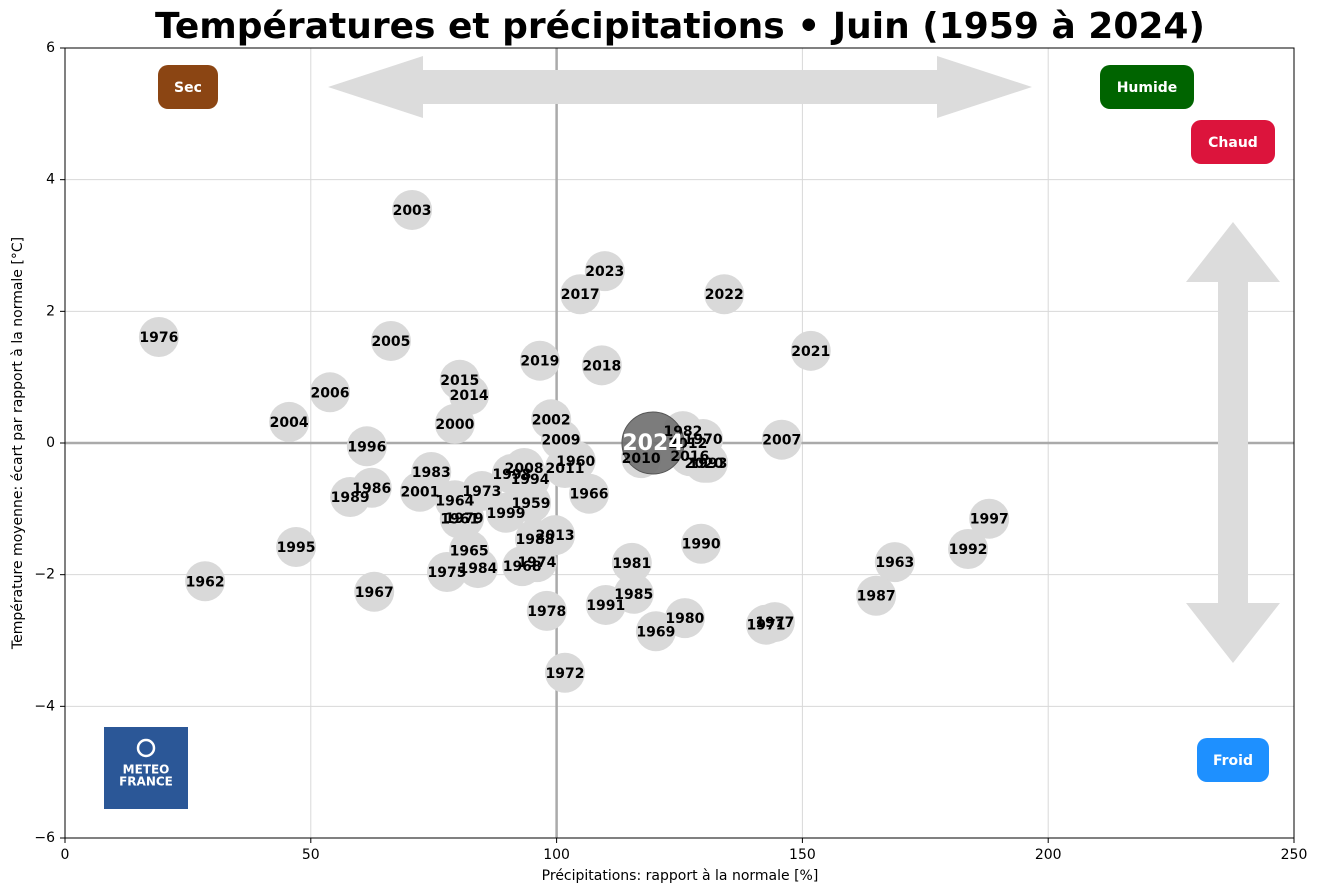 This screenshot has height=885, width=1319. Describe the element at coordinates (412, 211) in the screenshot. I see `point-label: 2003` at that location.